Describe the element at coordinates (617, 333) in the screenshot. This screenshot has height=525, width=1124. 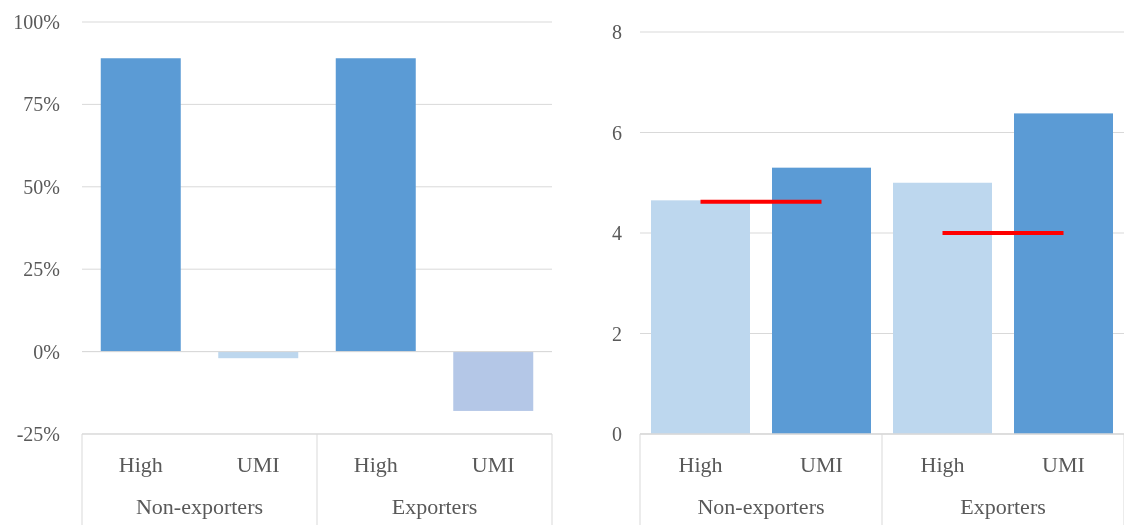
I see `y-tick-label: 2` at that location.